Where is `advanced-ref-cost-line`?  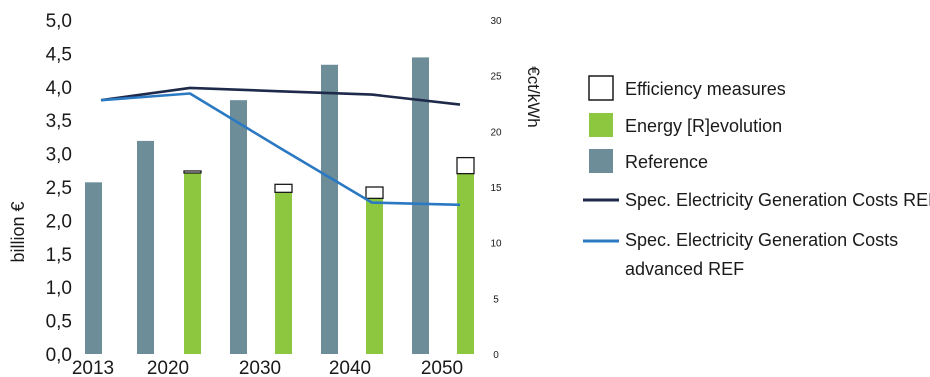
advanced-ref-cost-line is located at coordinates (280, 149).